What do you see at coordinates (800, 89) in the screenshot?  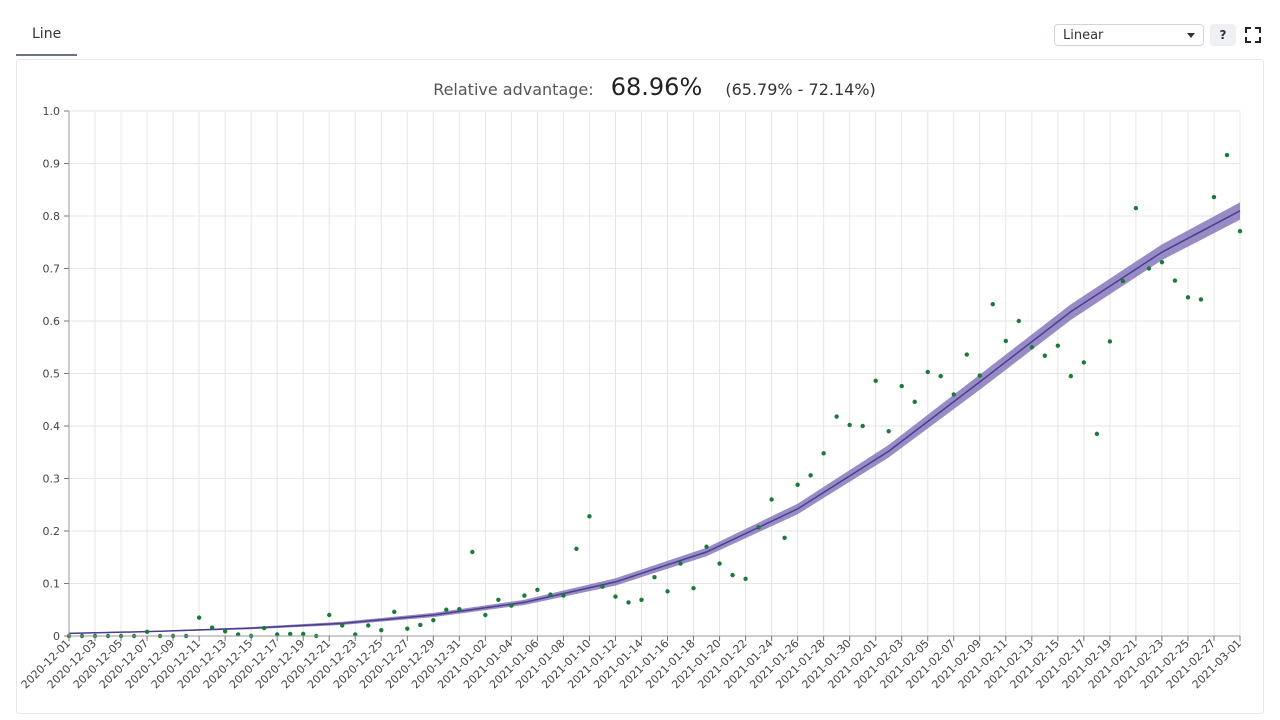 I see `title-ci: (65.79% - 72.14%)` at bounding box center [800, 89].